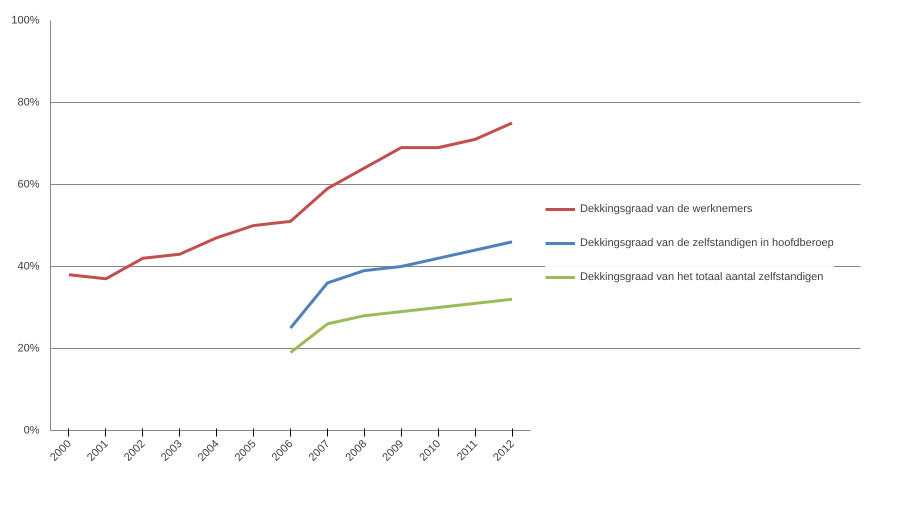 The image size is (904, 520). What do you see at coordinates (707, 242) in the screenshot?
I see `legend-label: Dekkingsgraad van de zelfstandigen in hoofdberoep` at bounding box center [707, 242].